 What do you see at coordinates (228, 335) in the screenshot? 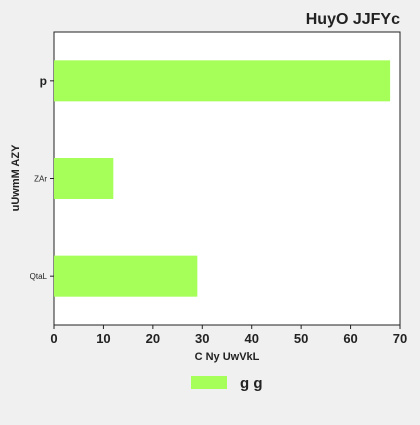
I see `x-ticks: 0 10 20 30 40 50 60 70` at bounding box center [228, 335].